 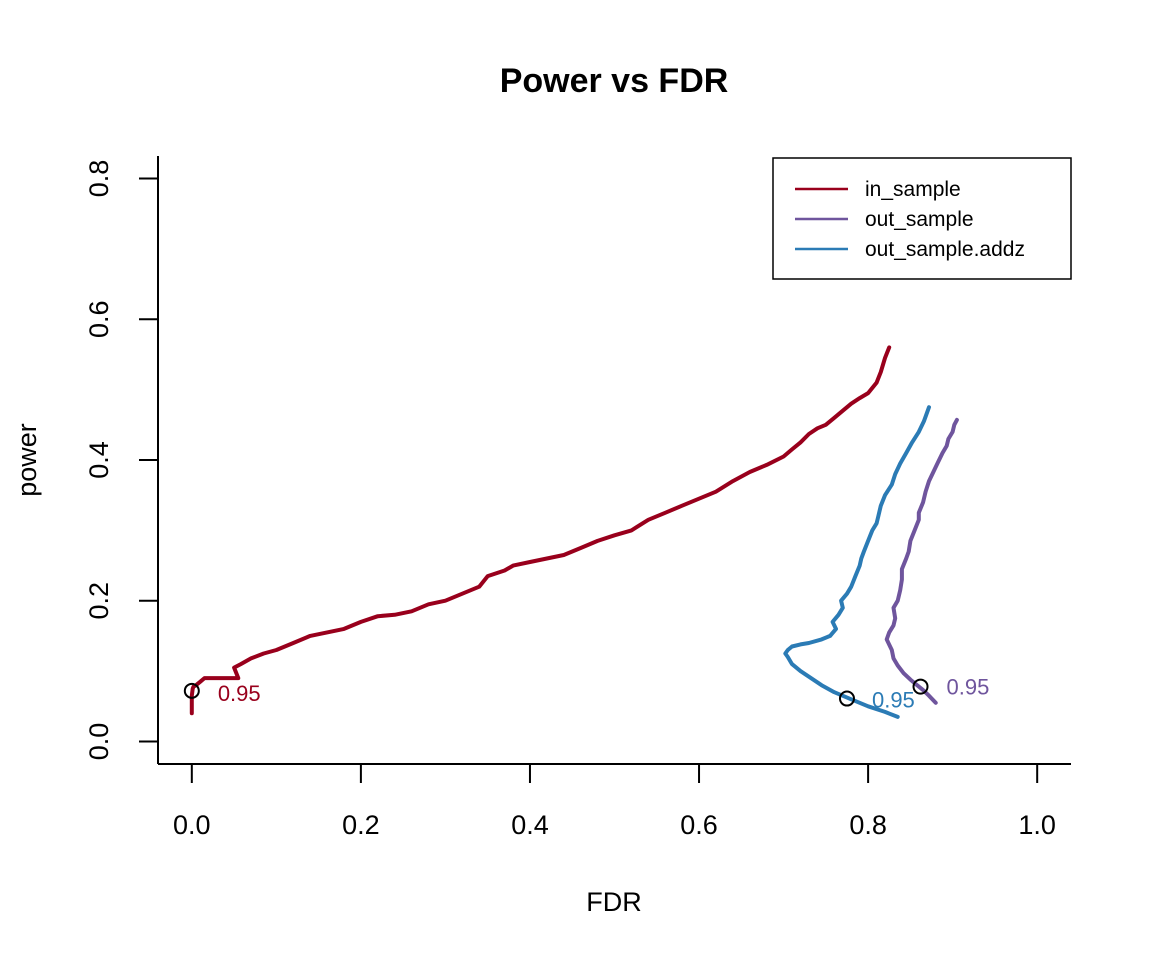 I want to click on legend-entry: out_sample.addz, so click(x=945, y=249).